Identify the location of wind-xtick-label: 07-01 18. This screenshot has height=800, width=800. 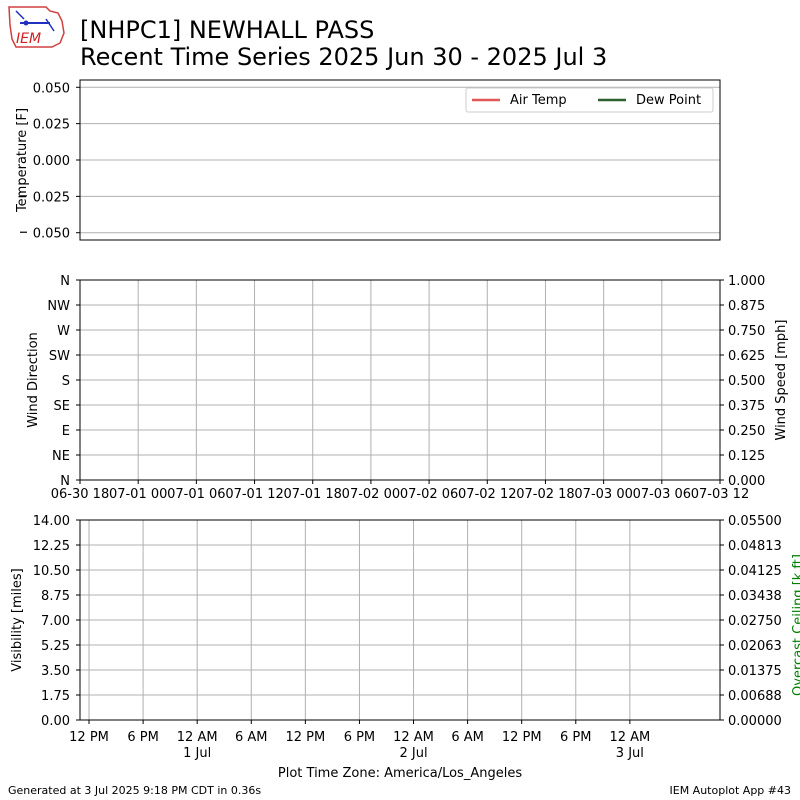
(313, 494).